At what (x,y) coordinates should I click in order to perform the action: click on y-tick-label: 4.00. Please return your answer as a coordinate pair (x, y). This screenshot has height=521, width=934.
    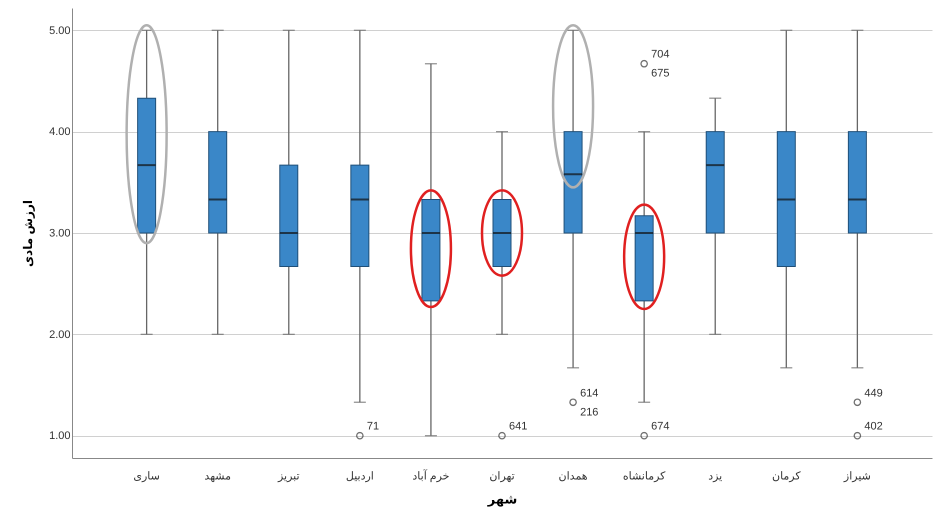
    Looking at the image, I should click on (59, 132).